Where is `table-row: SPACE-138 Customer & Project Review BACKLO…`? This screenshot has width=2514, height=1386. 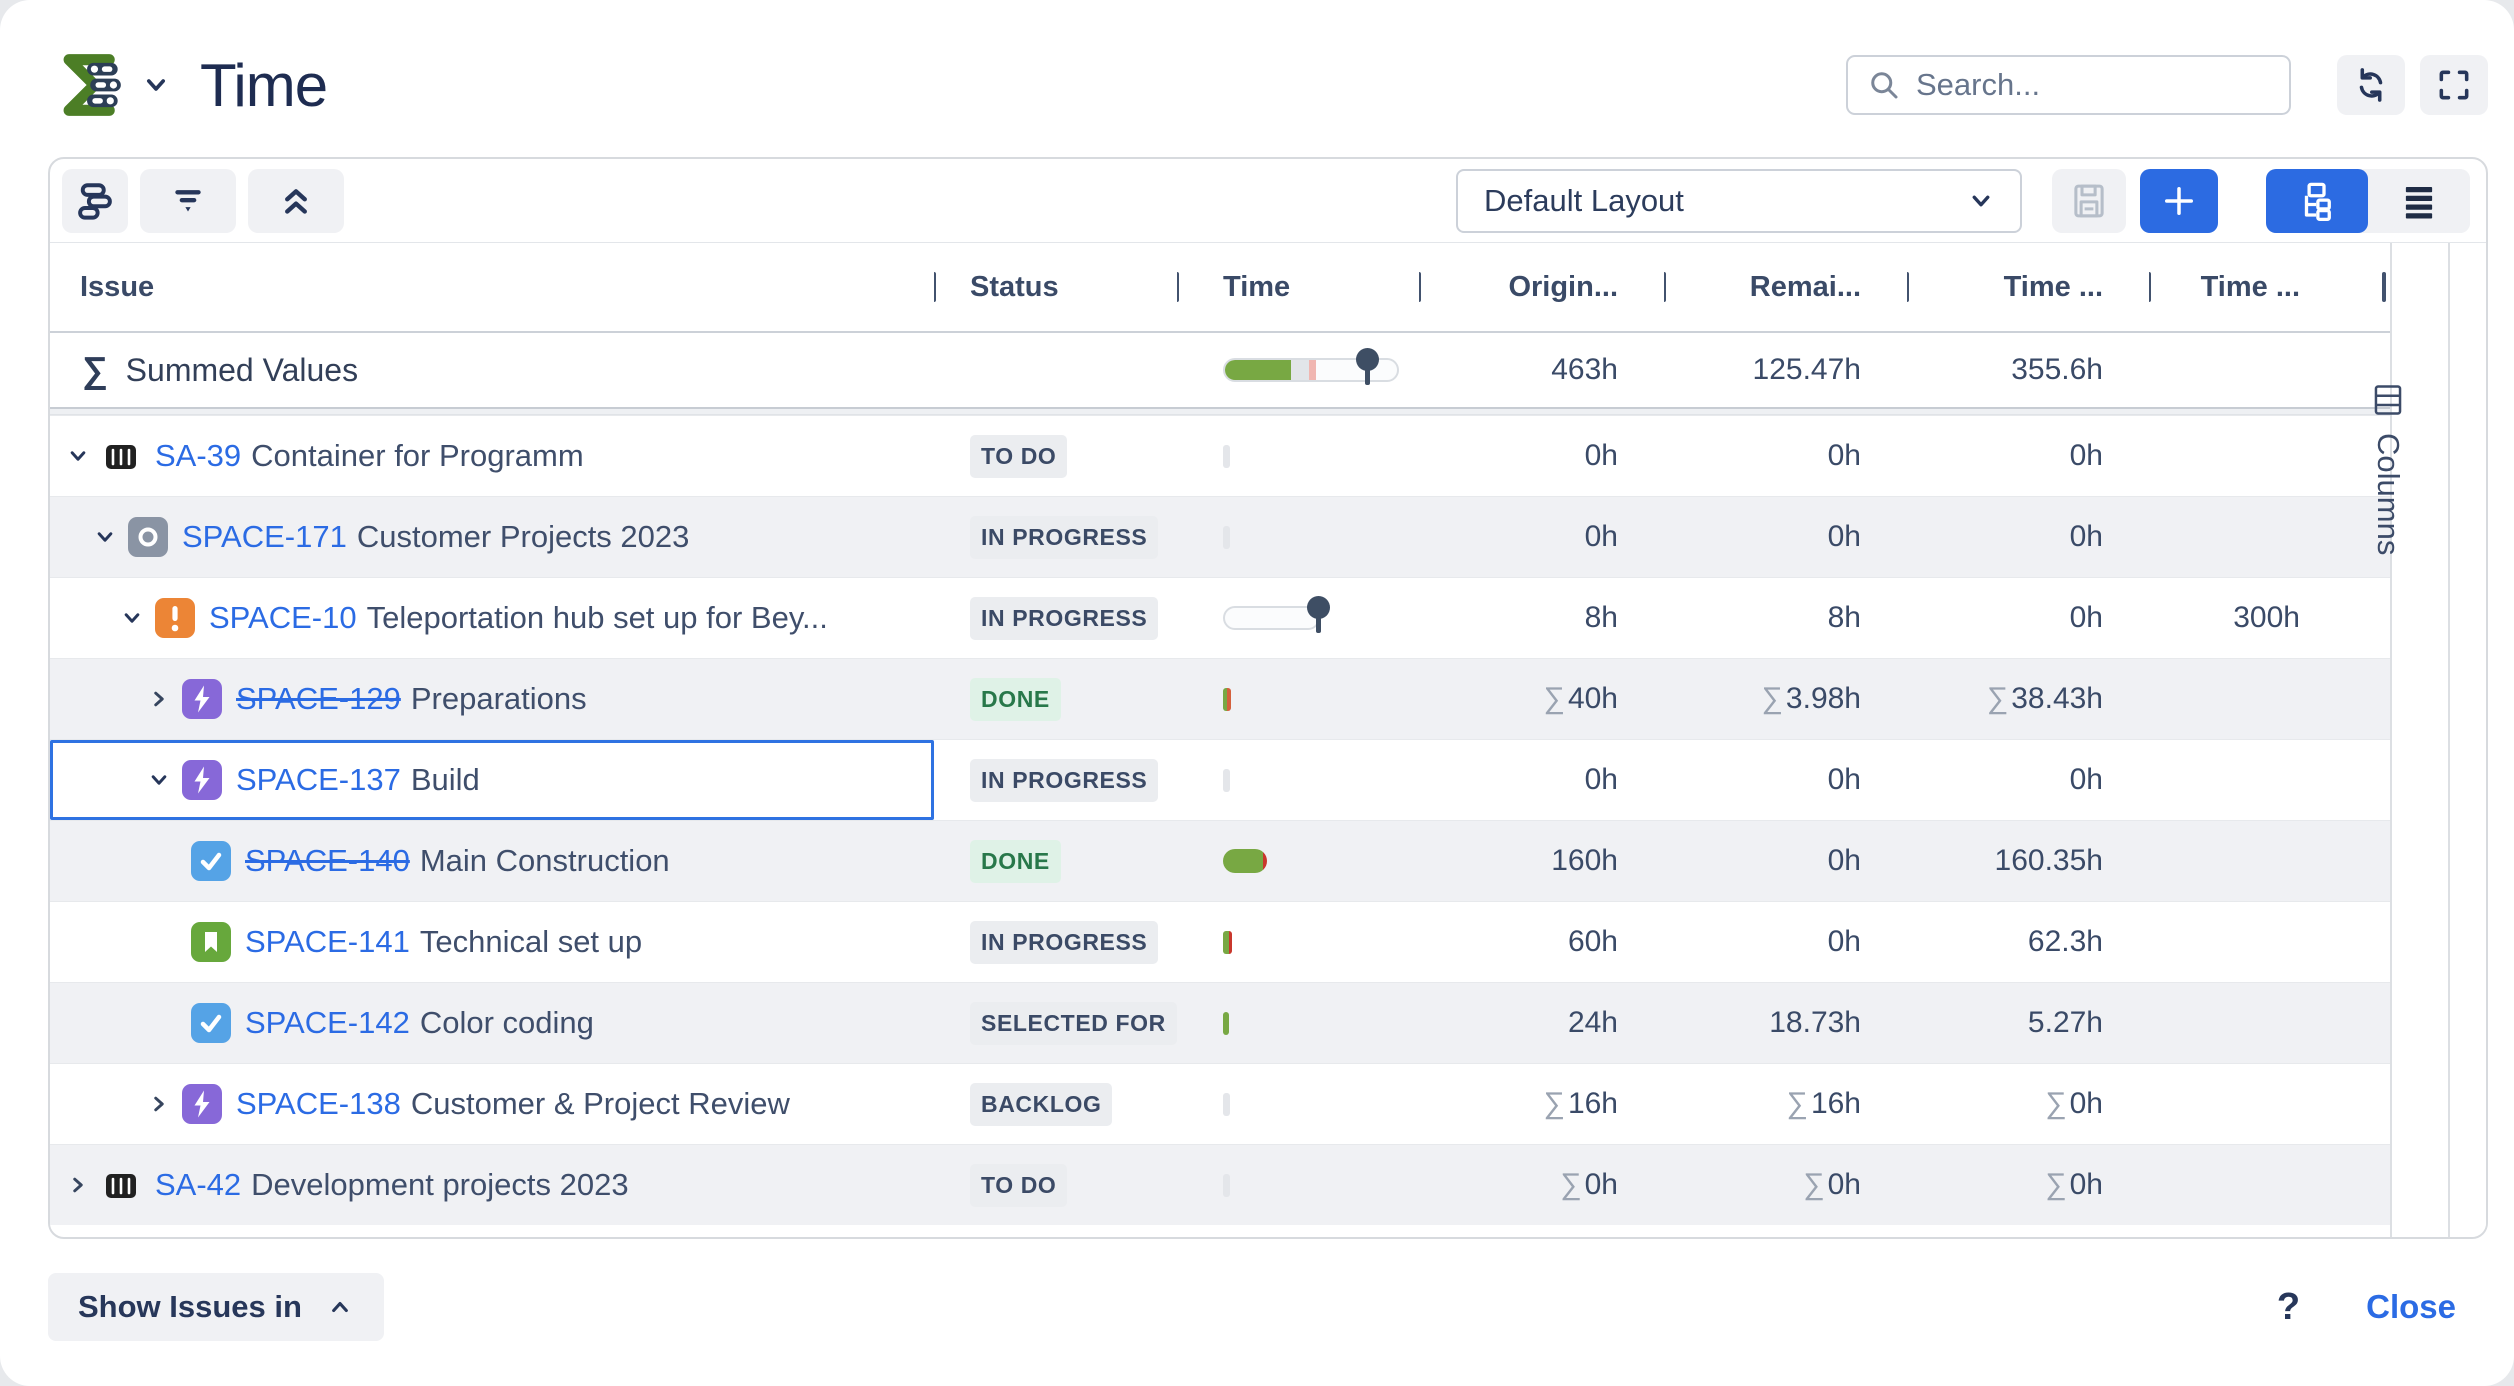
table-row: SPACE-138 Customer & Project Review BACKLO… is located at coordinates (1220, 1103).